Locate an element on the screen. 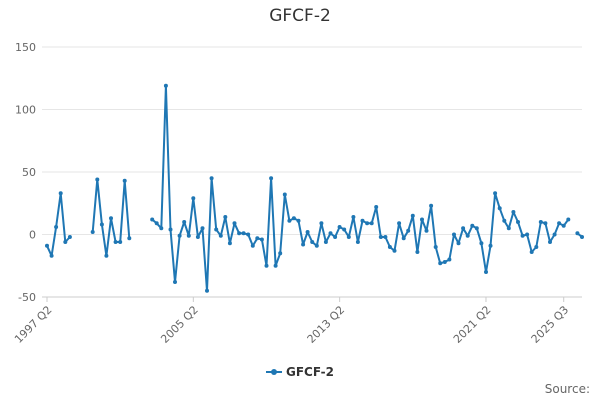 This screenshot has height=400, width=600. legend-swatch-icon is located at coordinates (273, 372).